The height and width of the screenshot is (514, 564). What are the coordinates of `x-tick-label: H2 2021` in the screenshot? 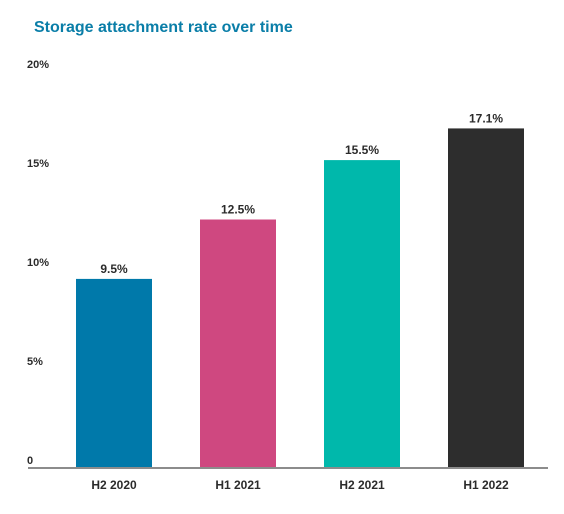 It's located at (362, 485).